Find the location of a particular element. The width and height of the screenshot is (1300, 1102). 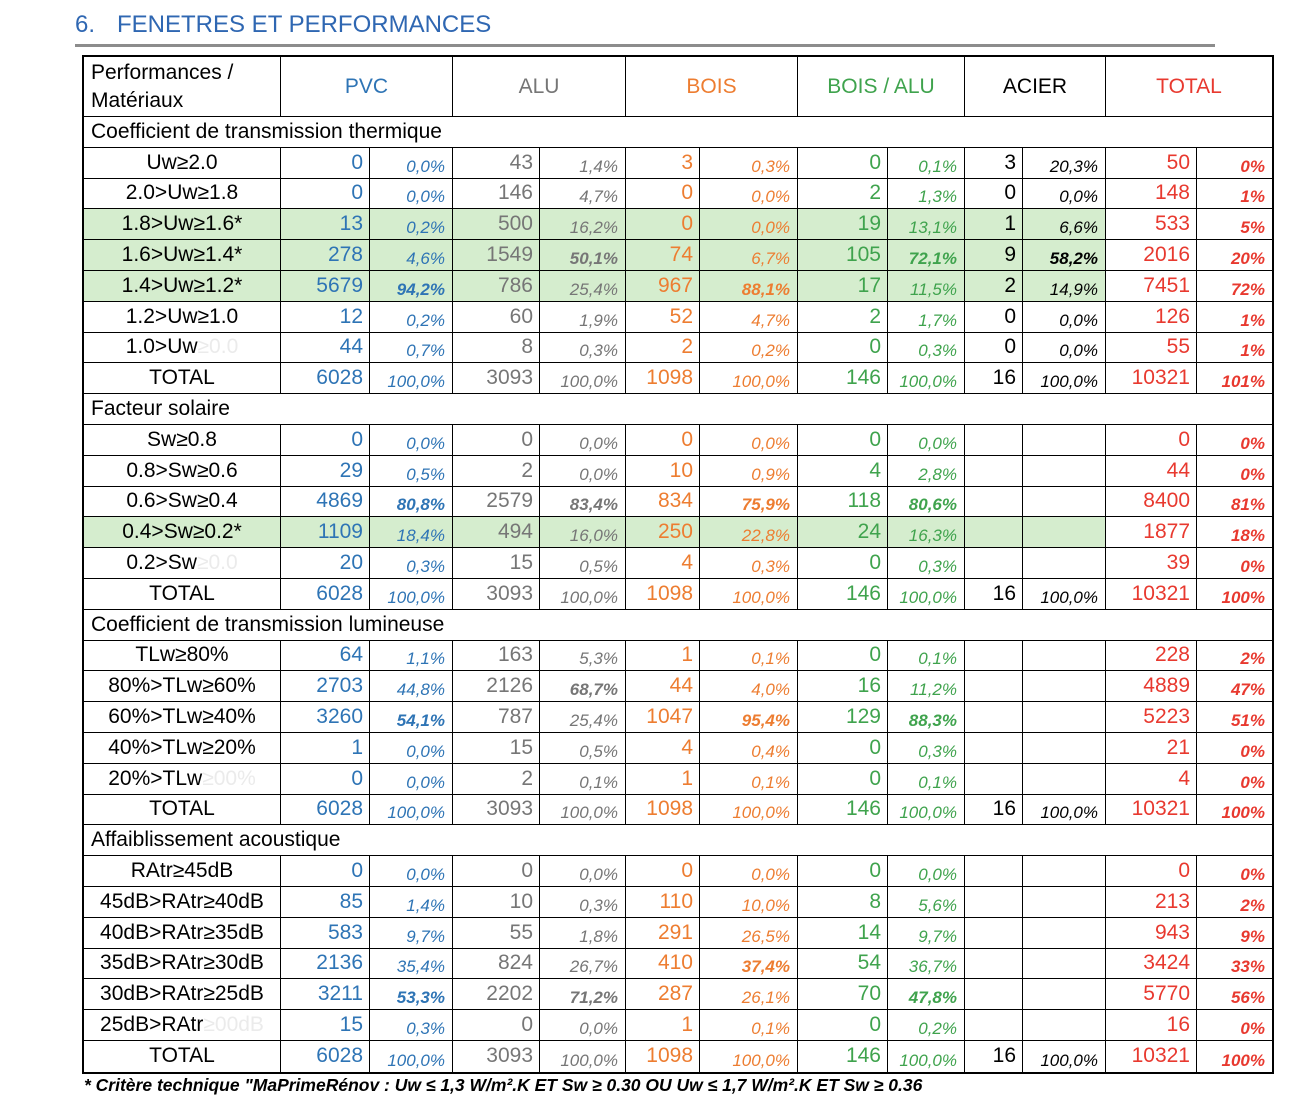

total-percent: 1% is located at coordinates (1252, 320).